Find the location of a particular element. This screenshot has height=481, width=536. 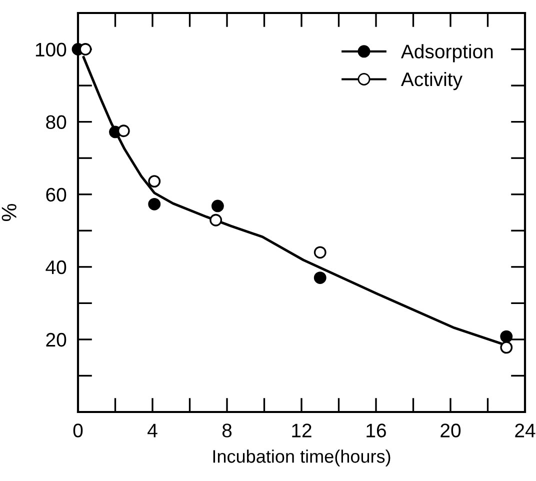

x-tick-label: 16 is located at coordinates (376, 431).